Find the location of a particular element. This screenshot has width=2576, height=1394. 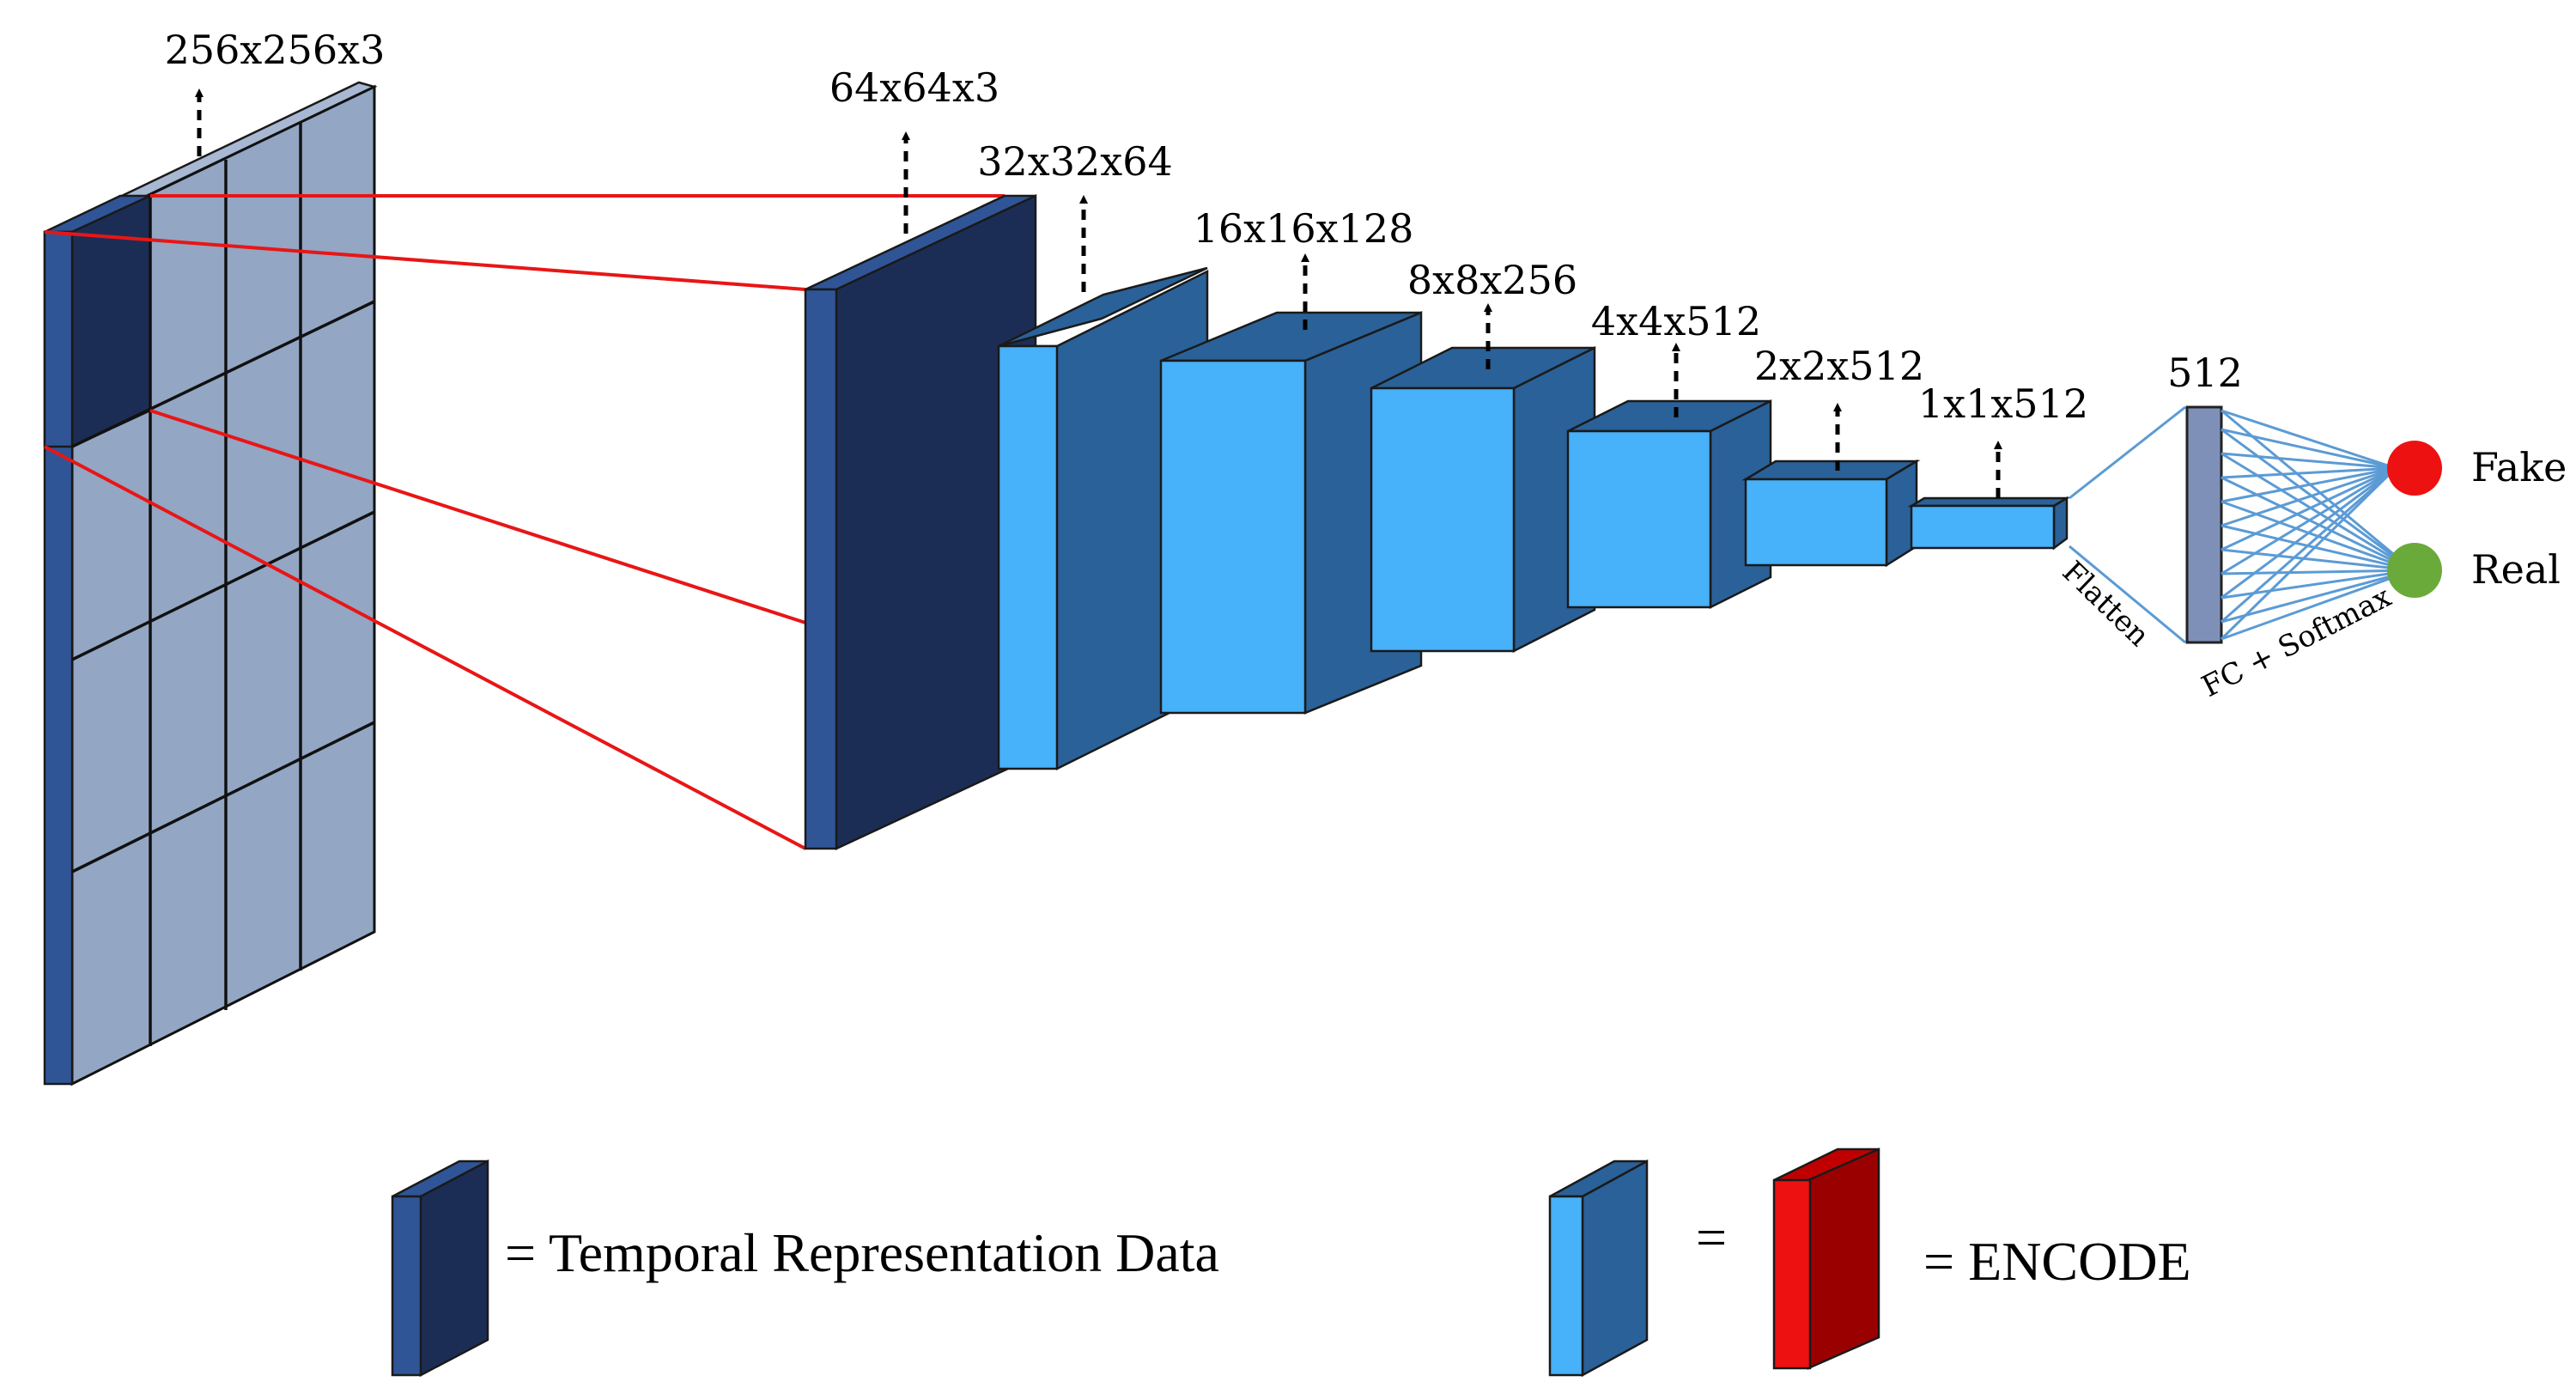

input-tensor is located at coordinates (210, 584).